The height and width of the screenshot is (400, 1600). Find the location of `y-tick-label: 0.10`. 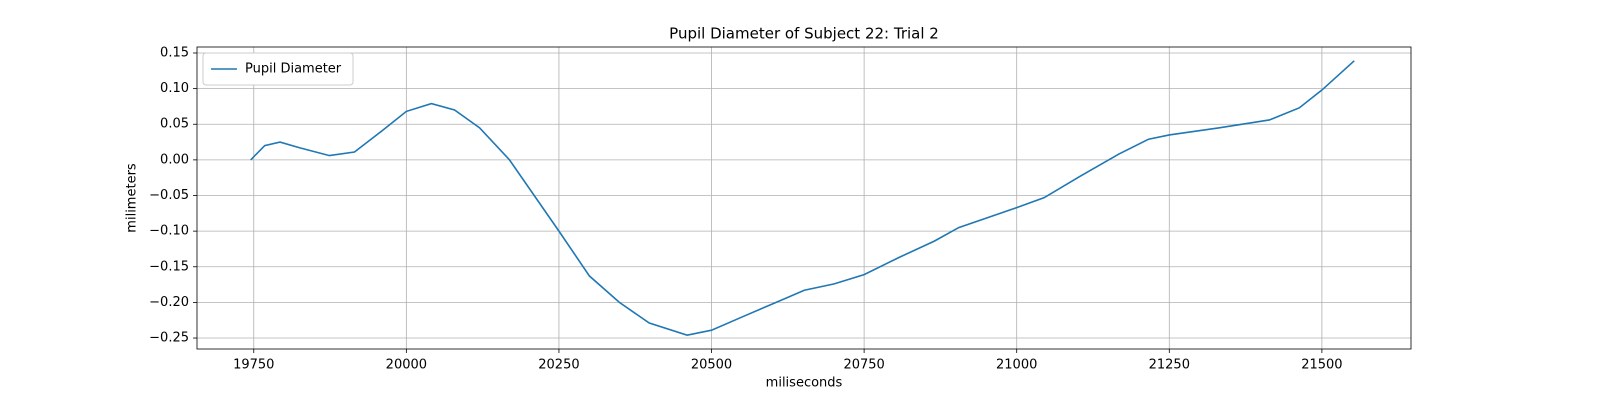

y-tick-label: 0.10 is located at coordinates (174, 88).